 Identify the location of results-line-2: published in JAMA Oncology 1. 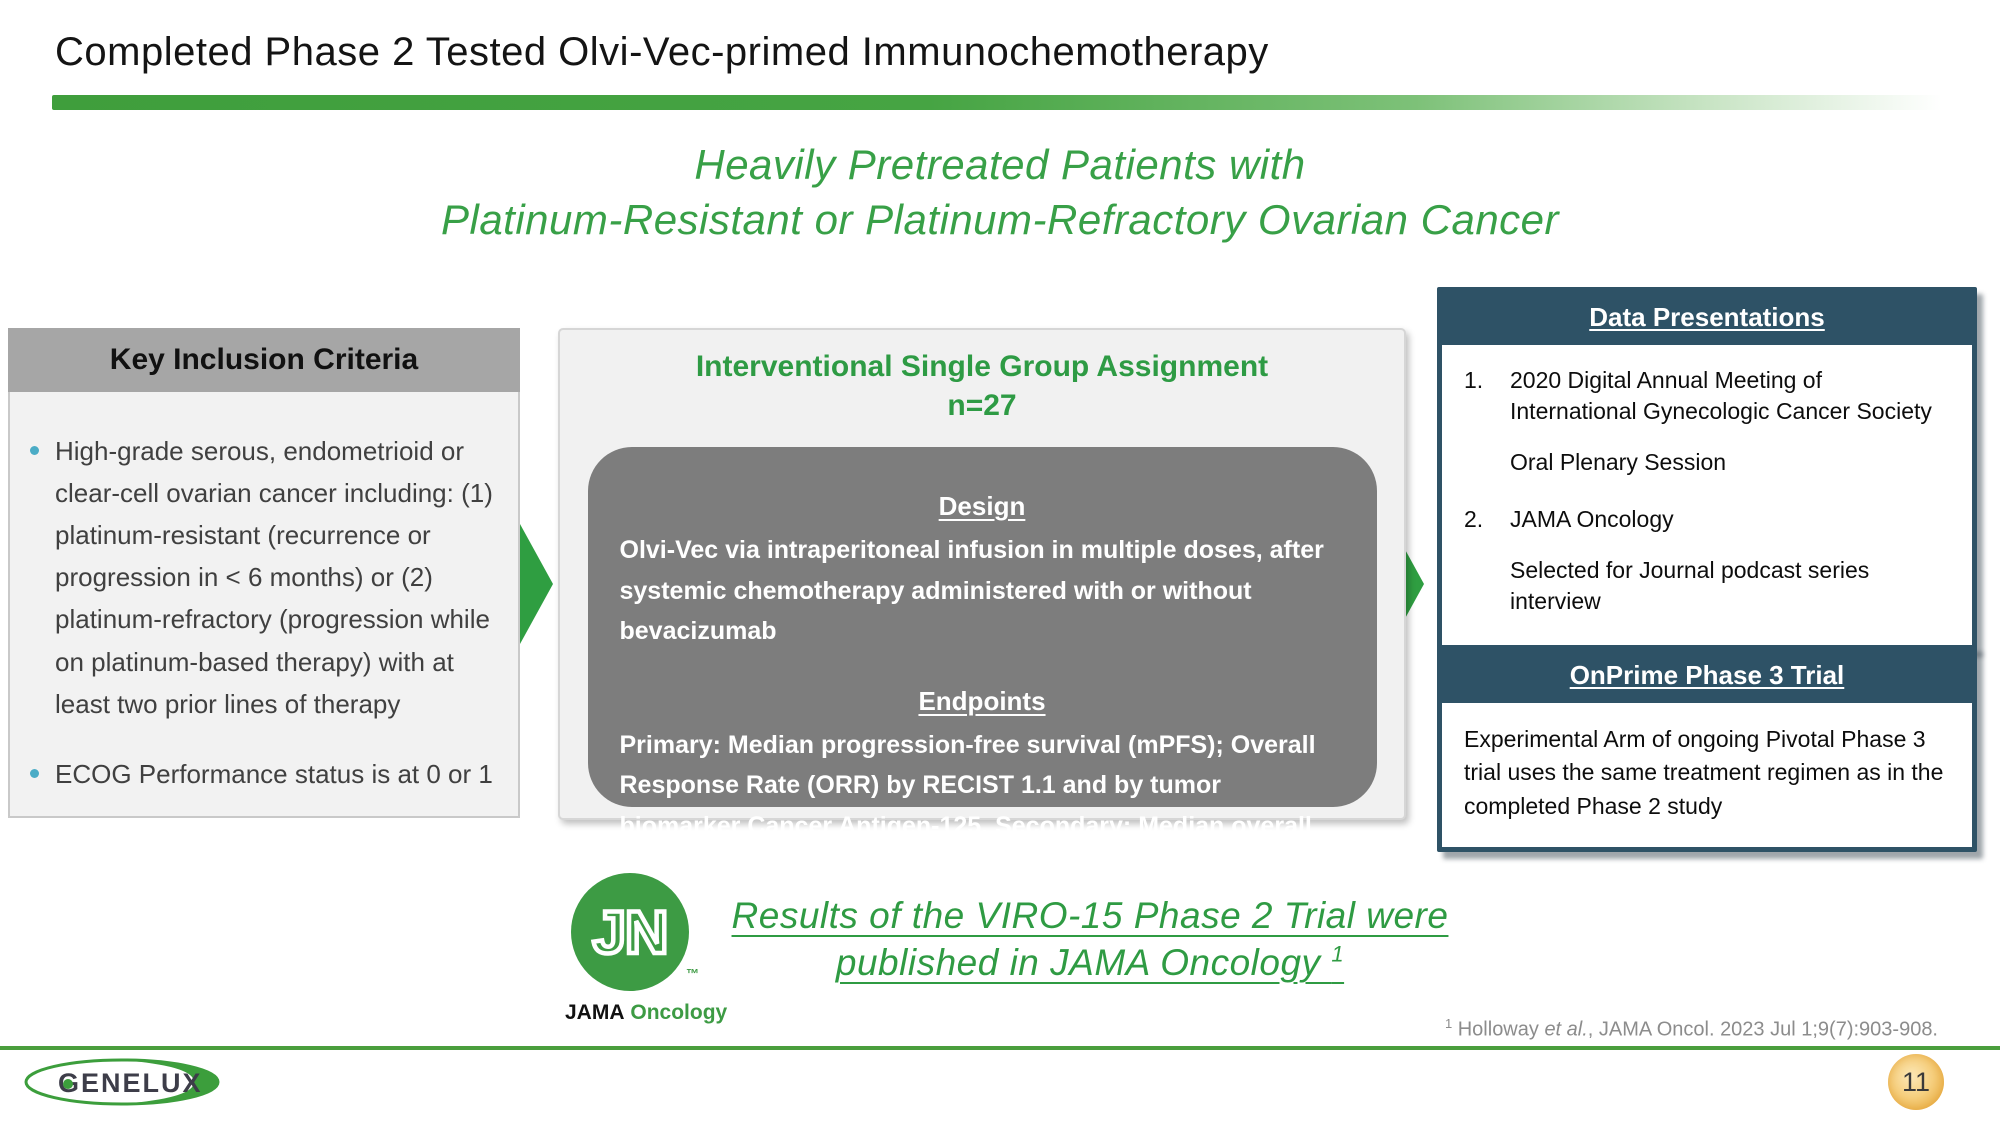
(1090, 962).